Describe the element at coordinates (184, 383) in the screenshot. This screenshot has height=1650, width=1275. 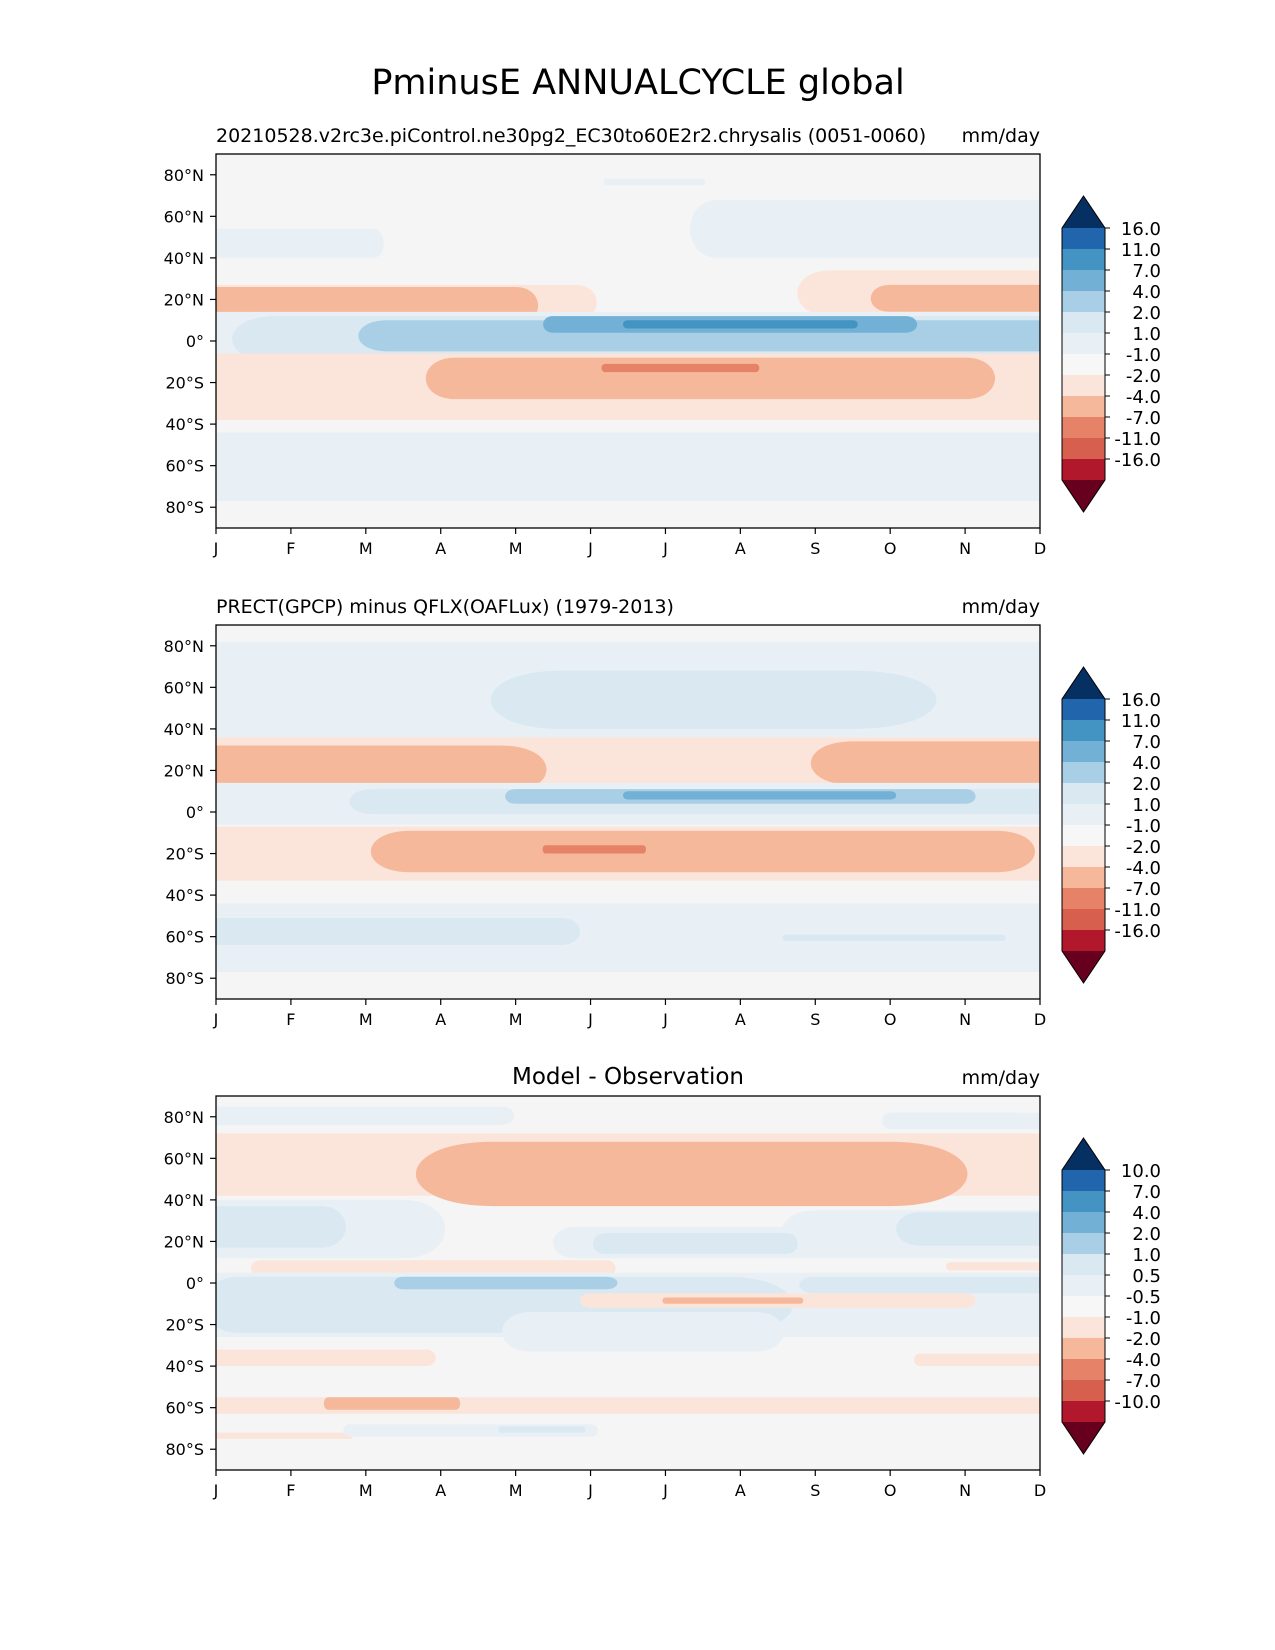
I see `y-tick-label: 20°S` at that location.